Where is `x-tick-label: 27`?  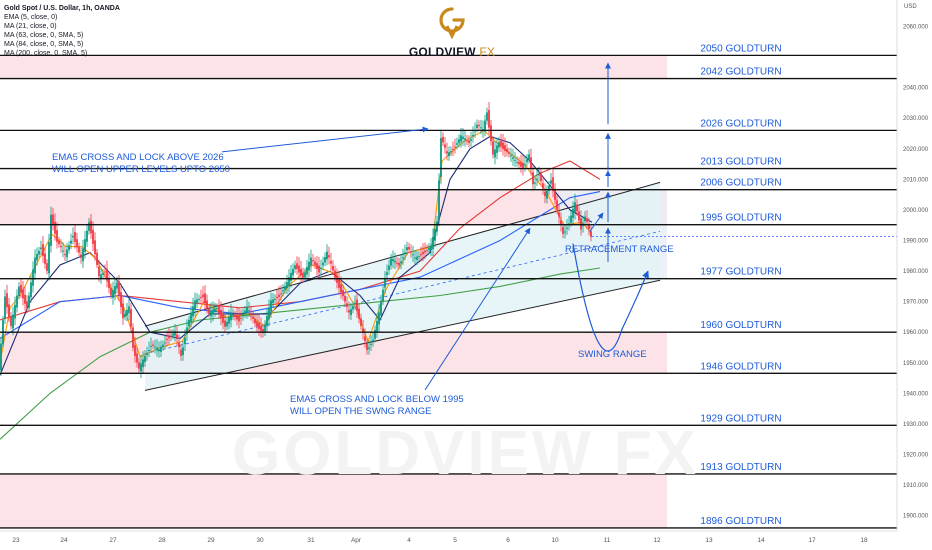
x-tick-label: 27 is located at coordinates (113, 540).